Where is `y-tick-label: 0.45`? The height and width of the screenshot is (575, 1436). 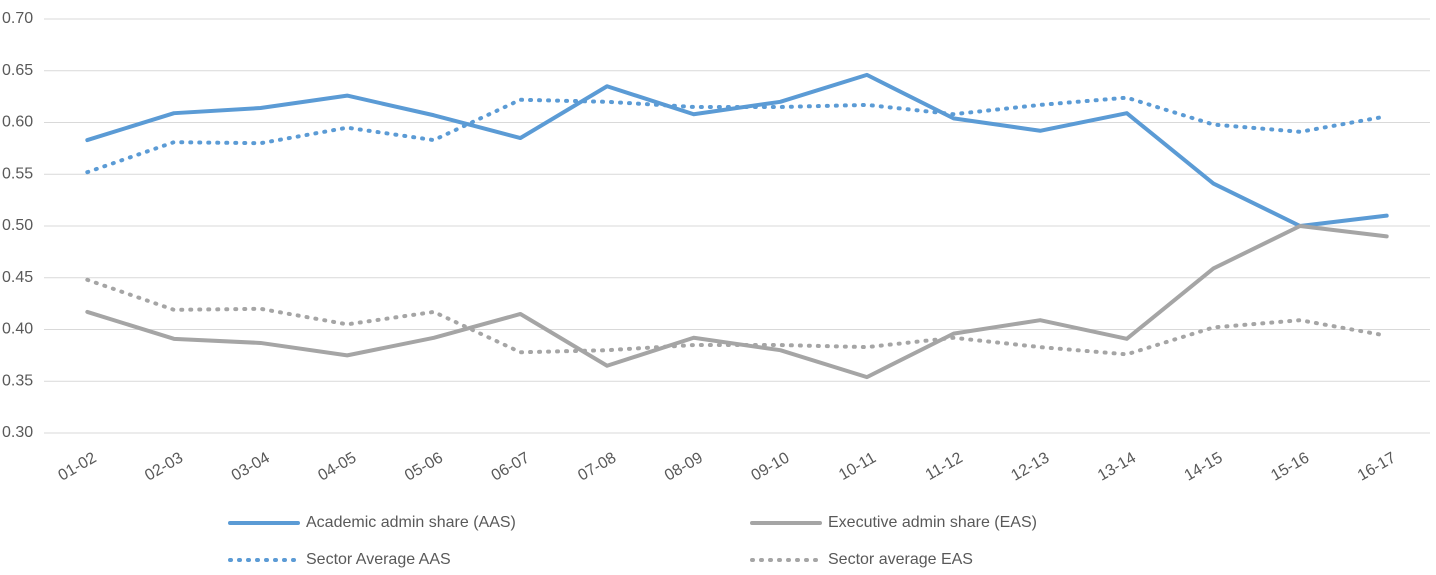 y-tick-label: 0.45 is located at coordinates (17, 277).